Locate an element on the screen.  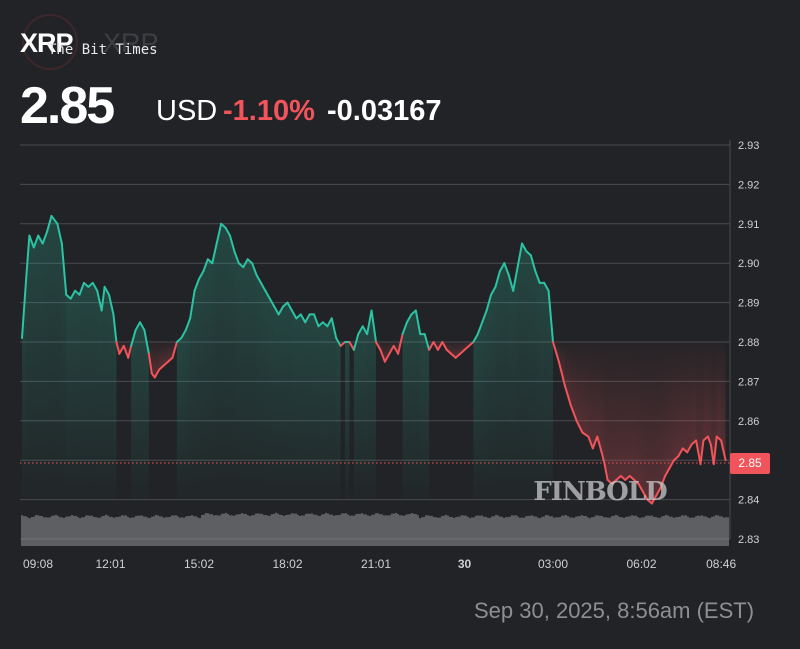
x-tick-label: 12:01 is located at coordinates (110, 564).